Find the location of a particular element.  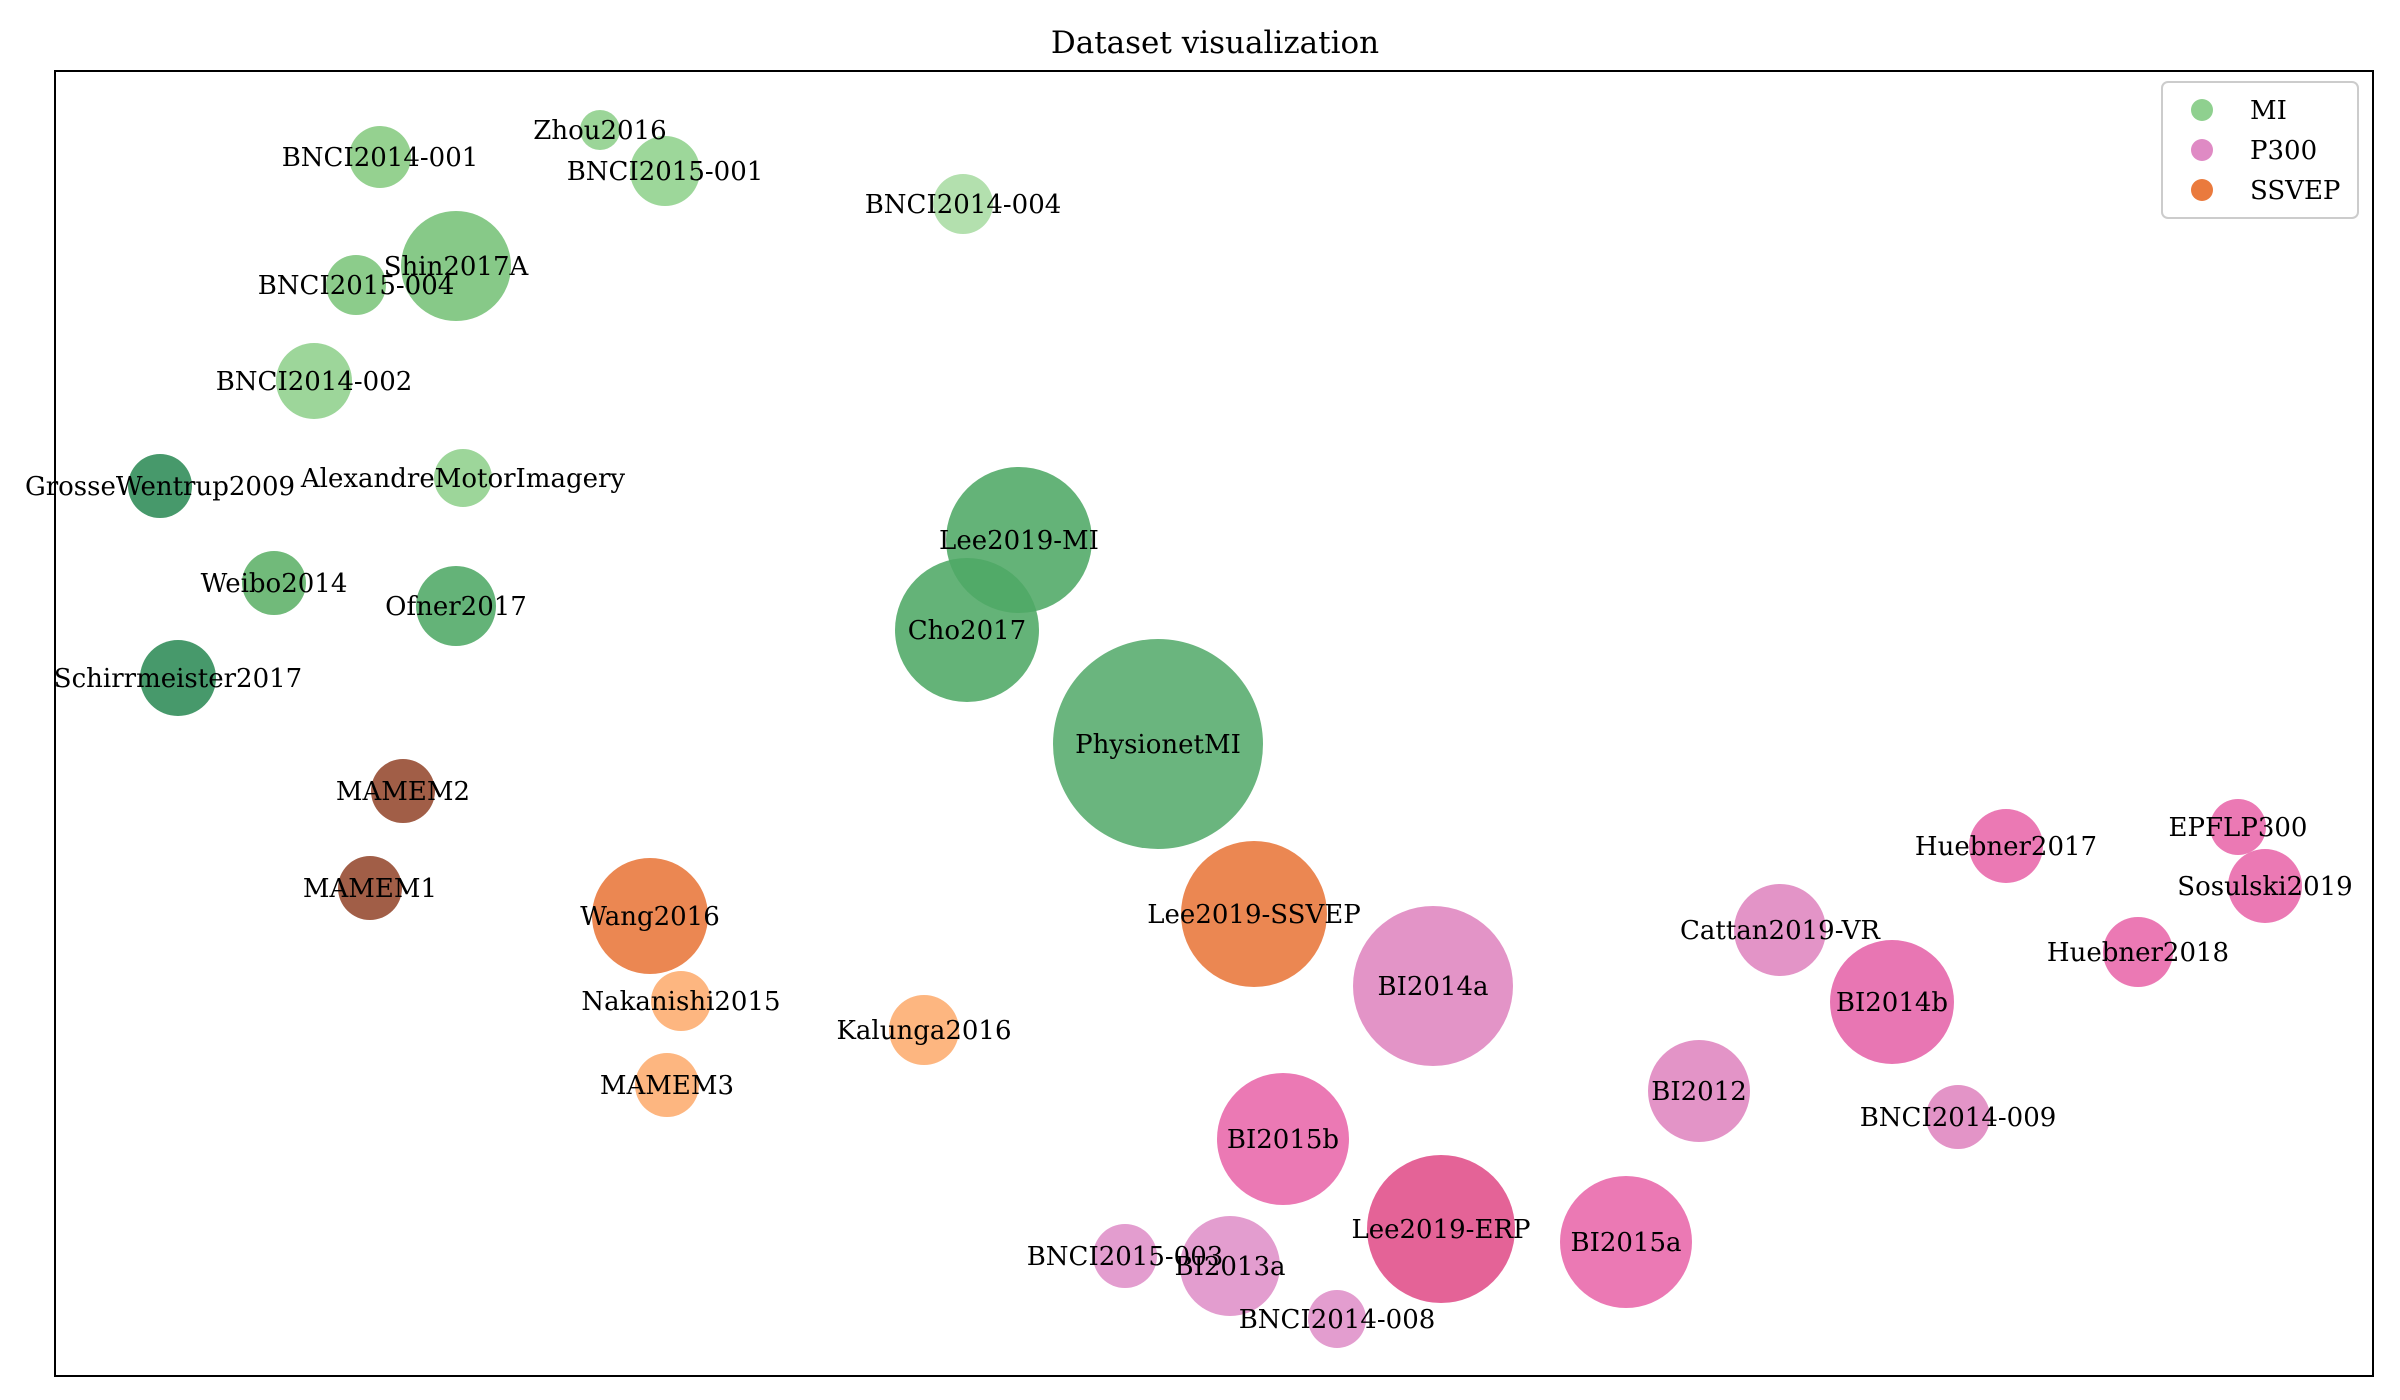

bubble-label: Shin2017A is located at coordinates (457, 267).